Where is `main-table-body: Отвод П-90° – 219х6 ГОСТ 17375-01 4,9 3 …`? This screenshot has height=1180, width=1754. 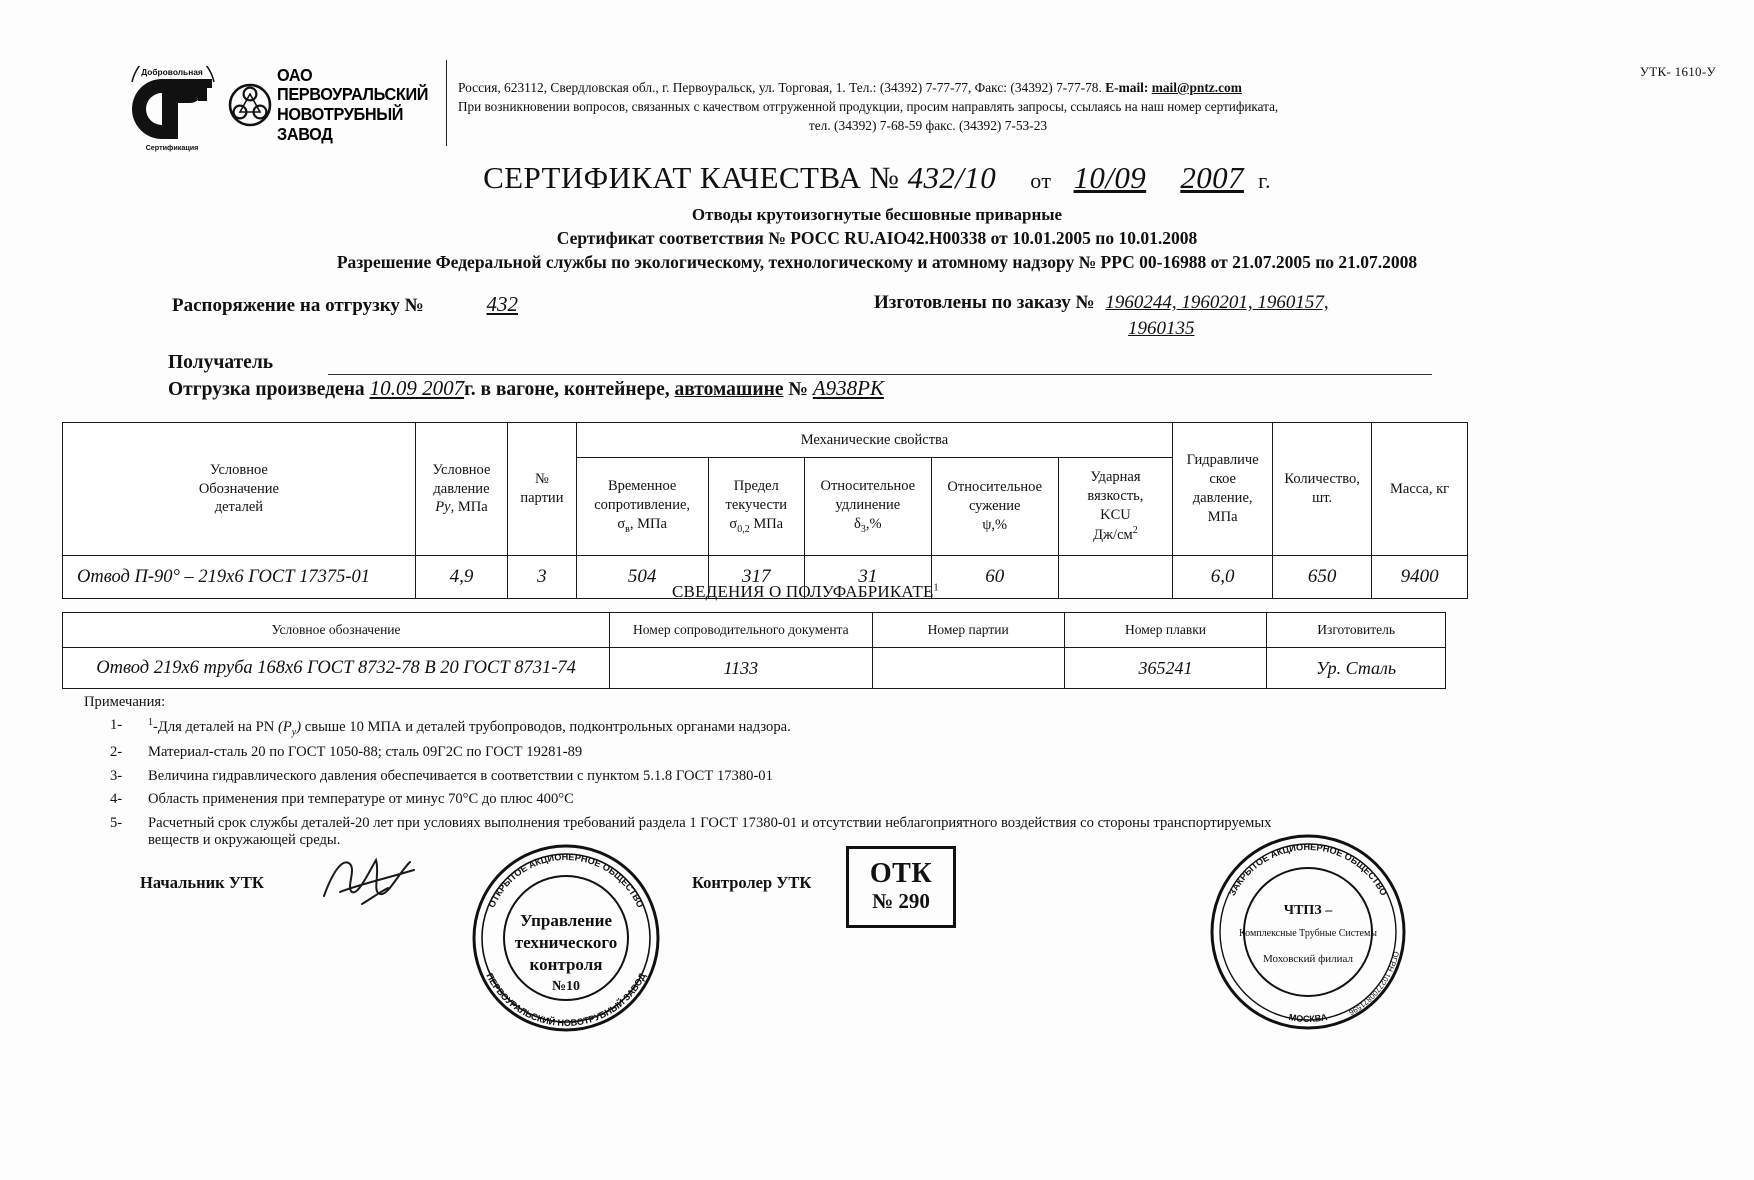
main-table-body: Отвод П-90° – 219х6 ГОСТ 17375-01 4,9 3 … is located at coordinates (765, 577).